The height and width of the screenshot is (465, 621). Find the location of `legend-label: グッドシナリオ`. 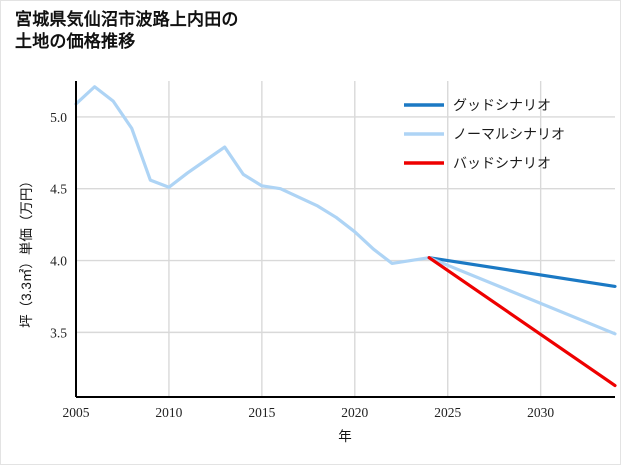

legend-label: グッドシナリオ is located at coordinates (502, 106).